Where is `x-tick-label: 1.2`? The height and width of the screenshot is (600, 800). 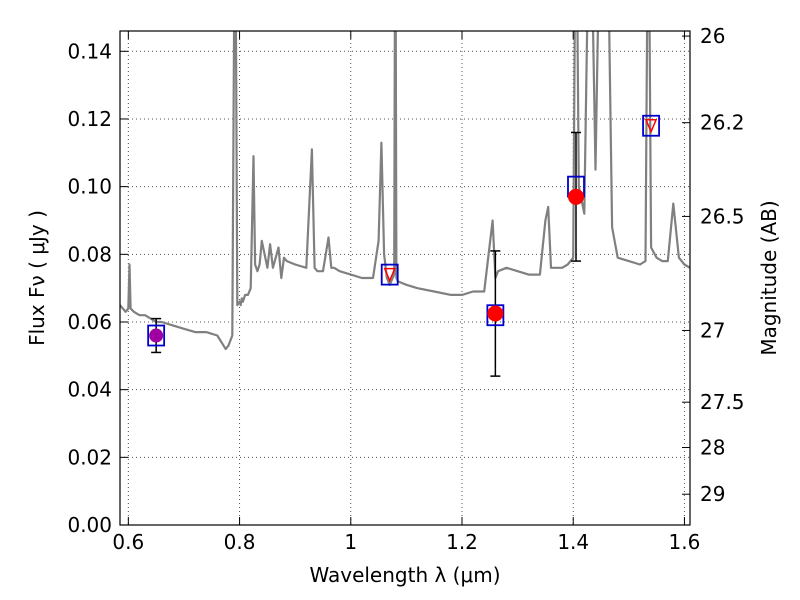
x-tick-label: 1.2 is located at coordinates (462, 542).